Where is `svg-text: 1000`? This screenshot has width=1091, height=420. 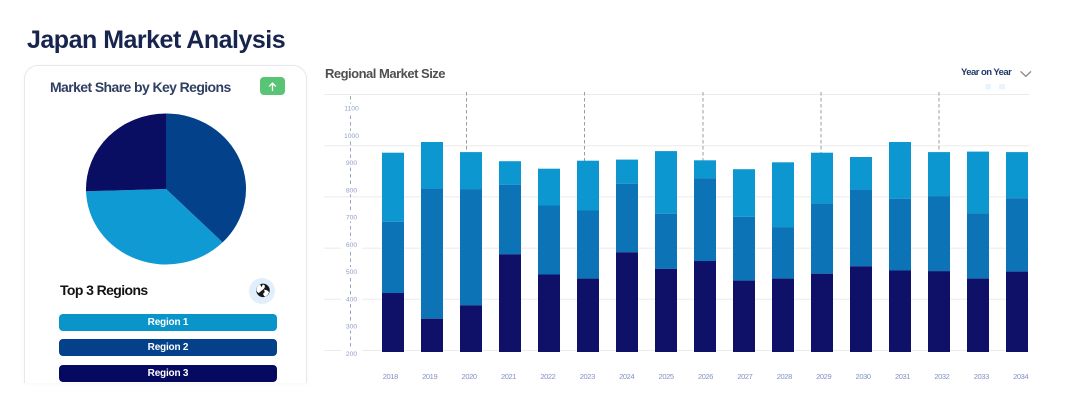 svg-text: 1000 is located at coordinates (351, 136).